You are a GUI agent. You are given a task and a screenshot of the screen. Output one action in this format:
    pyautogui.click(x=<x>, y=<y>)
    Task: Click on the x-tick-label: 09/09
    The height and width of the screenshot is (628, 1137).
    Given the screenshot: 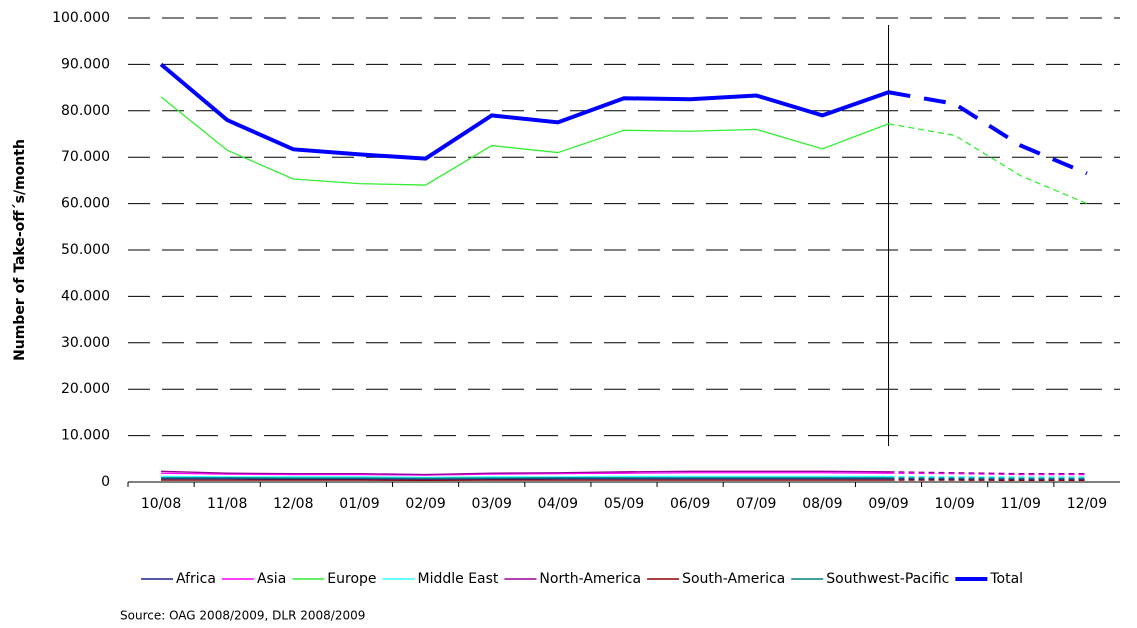 What is the action you would take?
    pyautogui.click(x=888, y=504)
    